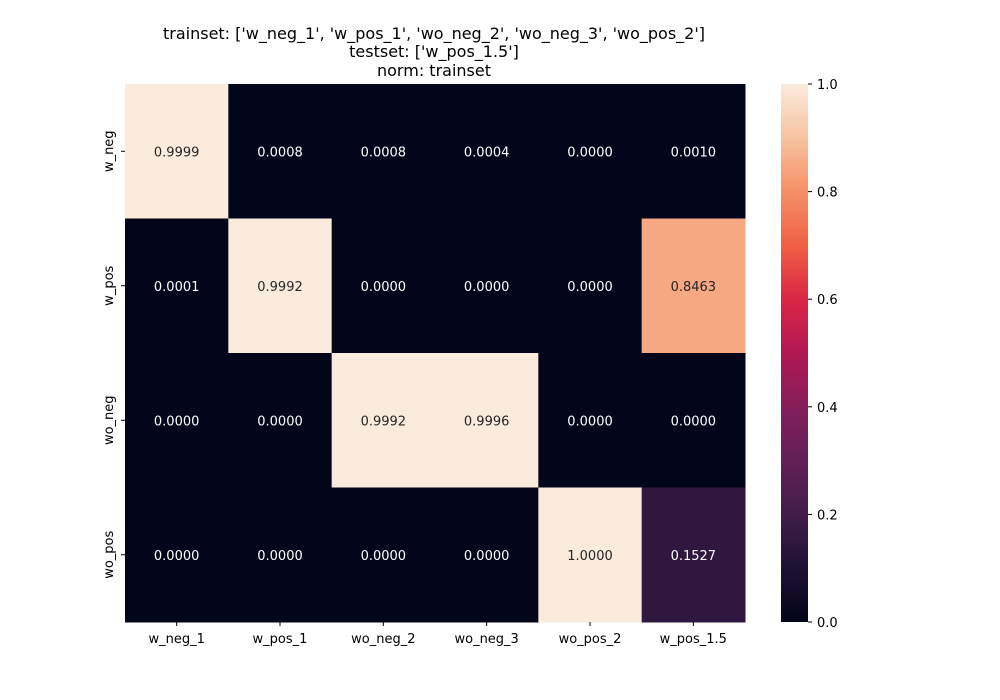 This screenshot has height=700, width=1000. Describe the element at coordinates (486, 639) in the screenshot. I see `x-tick-label: wo_neg_3` at that location.